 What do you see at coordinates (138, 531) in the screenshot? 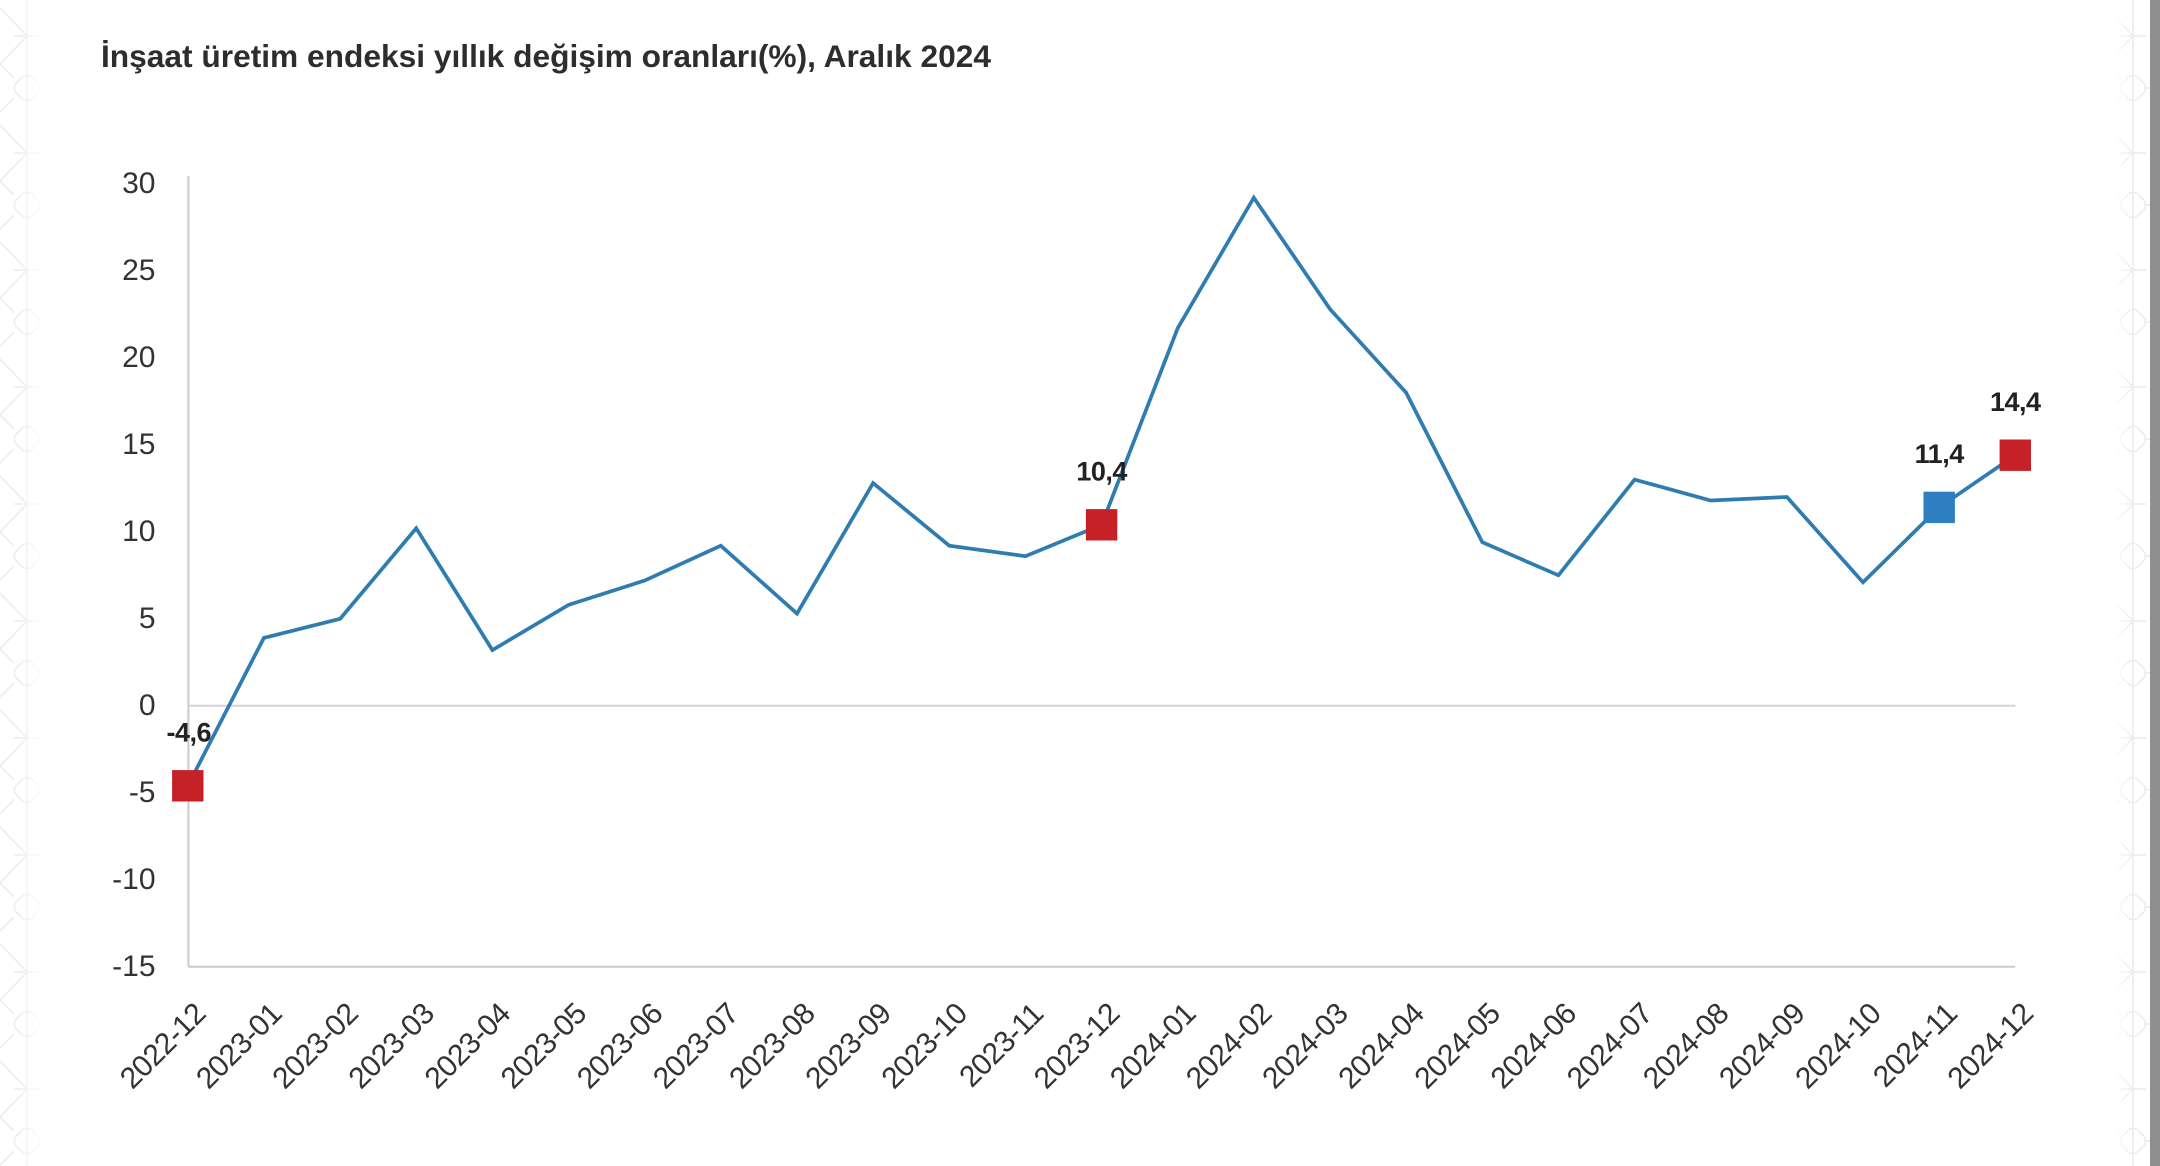
I see `svg-text: 10` at bounding box center [138, 531].